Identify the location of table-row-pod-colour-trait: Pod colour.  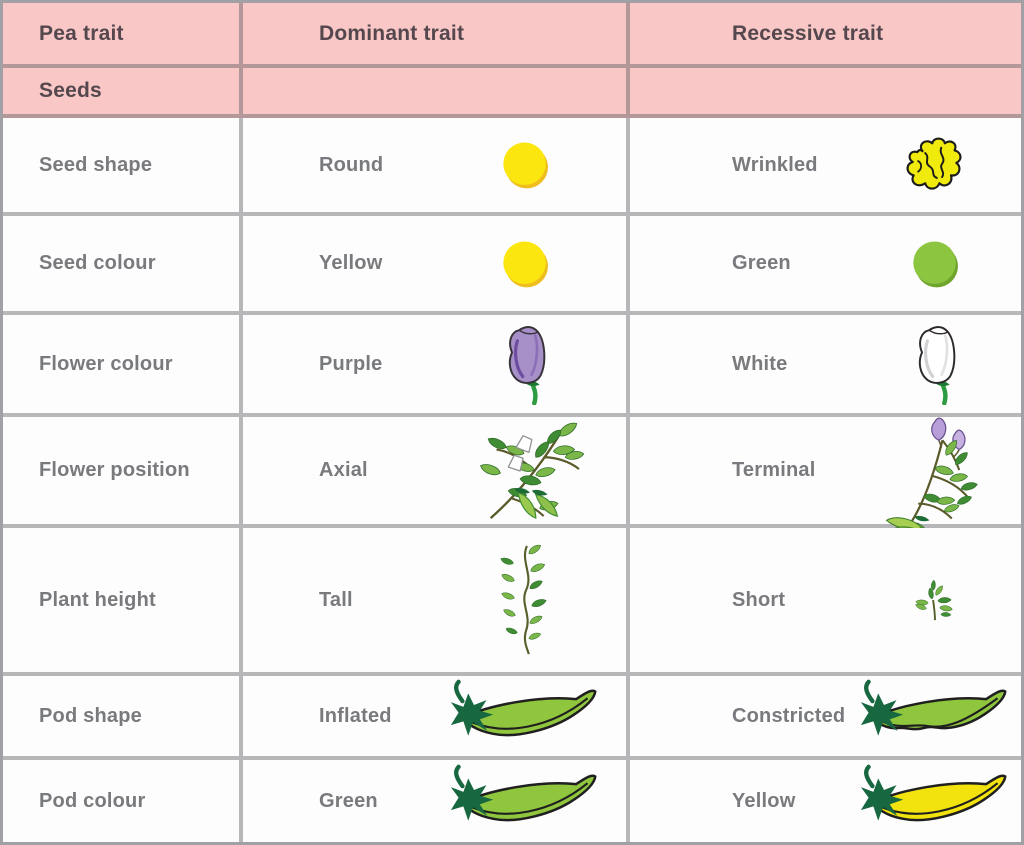
(123, 801).